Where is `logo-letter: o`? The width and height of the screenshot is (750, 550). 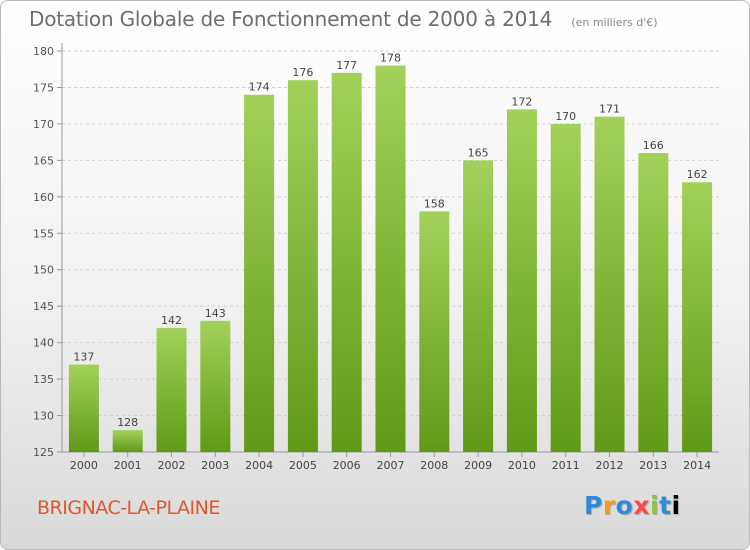
logo-letter: o is located at coordinates (624, 505).